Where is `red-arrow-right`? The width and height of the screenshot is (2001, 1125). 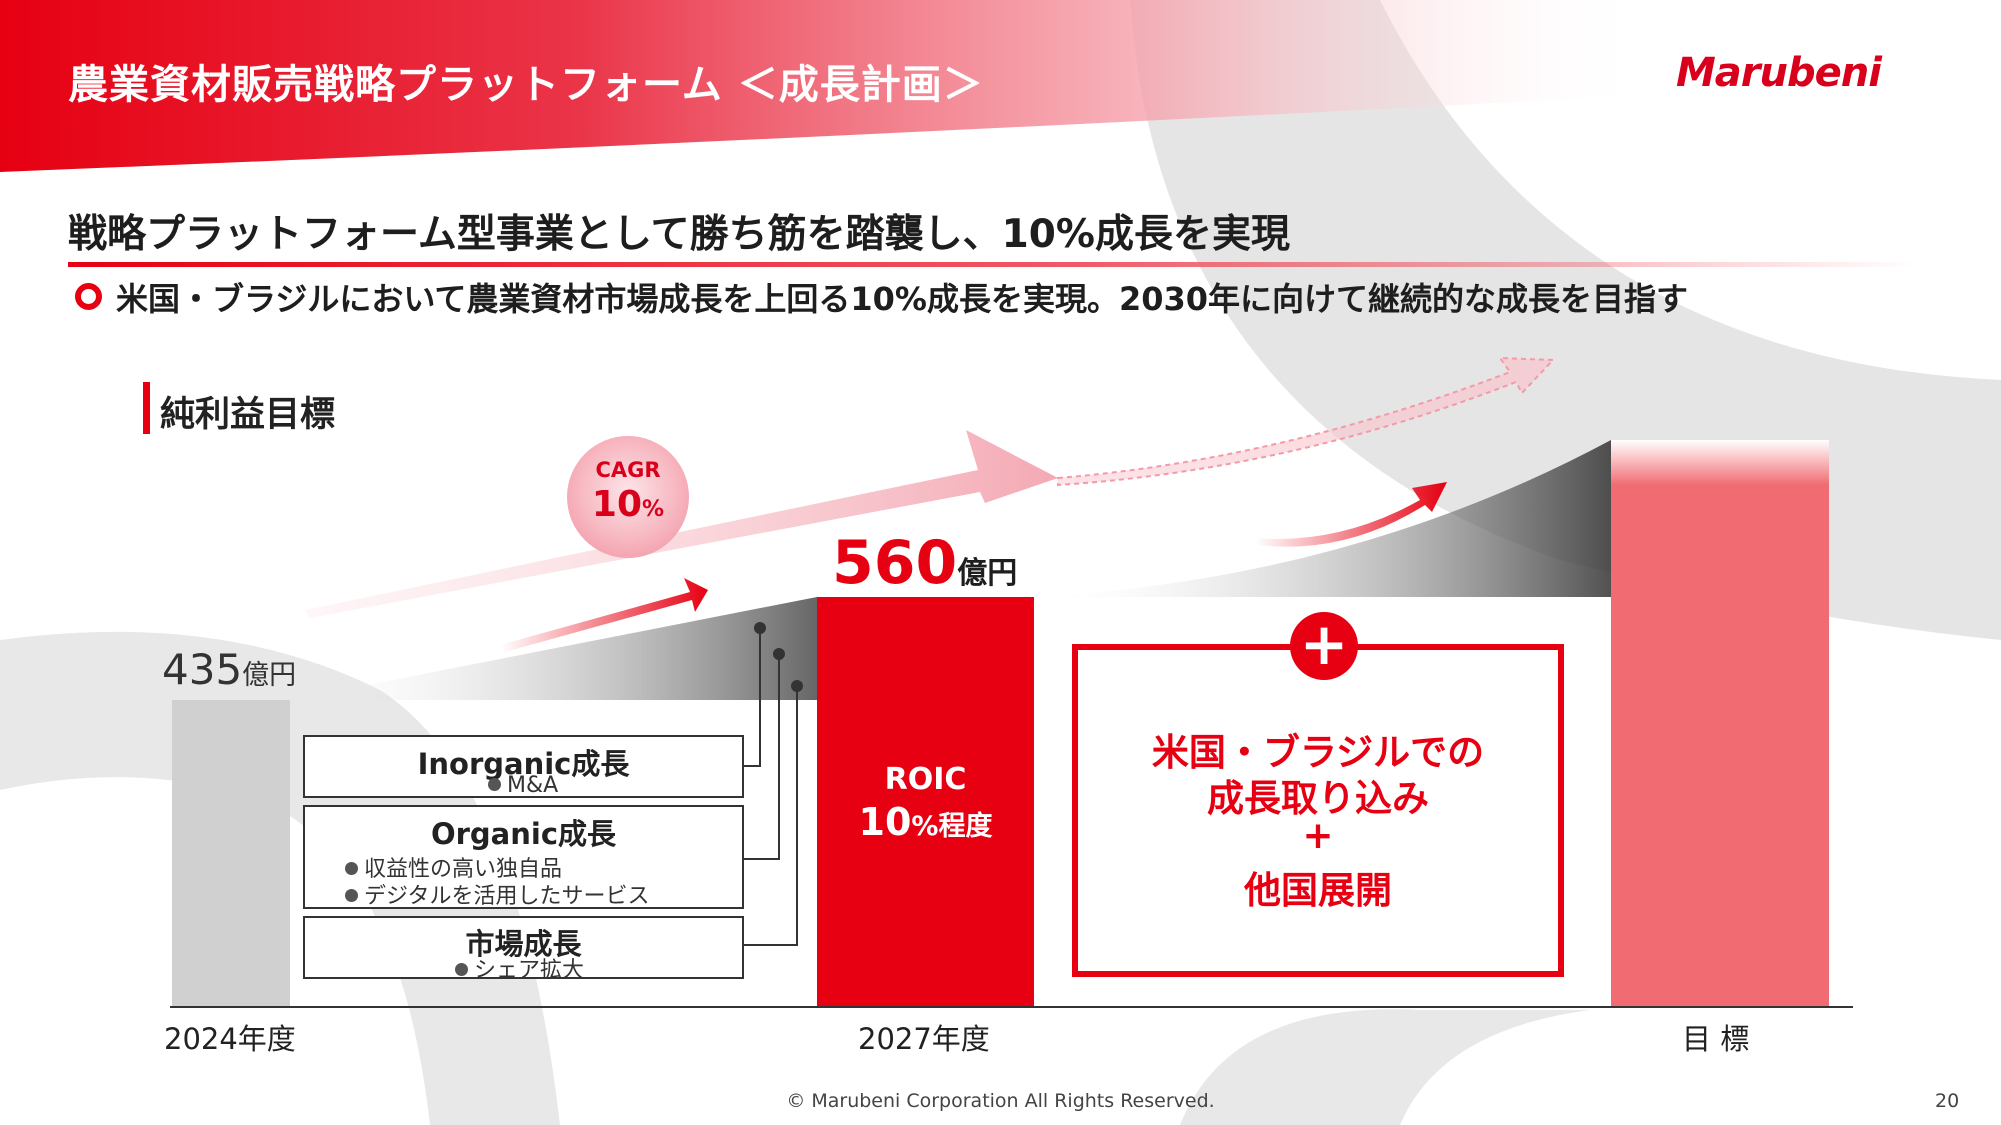
red-arrow-right is located at coordinates (1351, 514).